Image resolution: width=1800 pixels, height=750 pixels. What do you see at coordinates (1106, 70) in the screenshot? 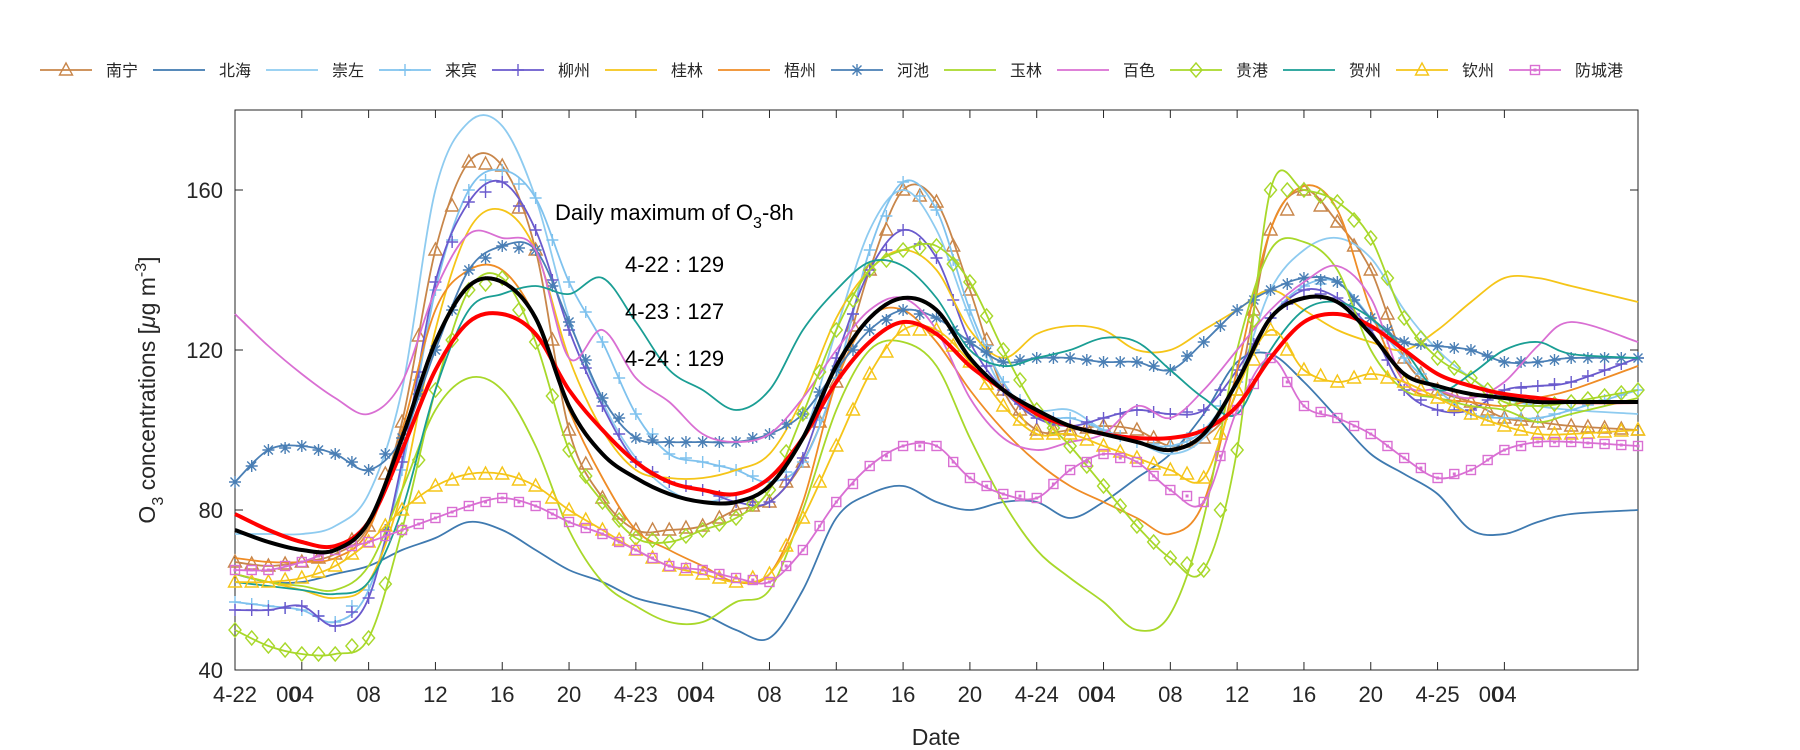
I see `legend-item: 百色` at bounding box center [1106, 70].